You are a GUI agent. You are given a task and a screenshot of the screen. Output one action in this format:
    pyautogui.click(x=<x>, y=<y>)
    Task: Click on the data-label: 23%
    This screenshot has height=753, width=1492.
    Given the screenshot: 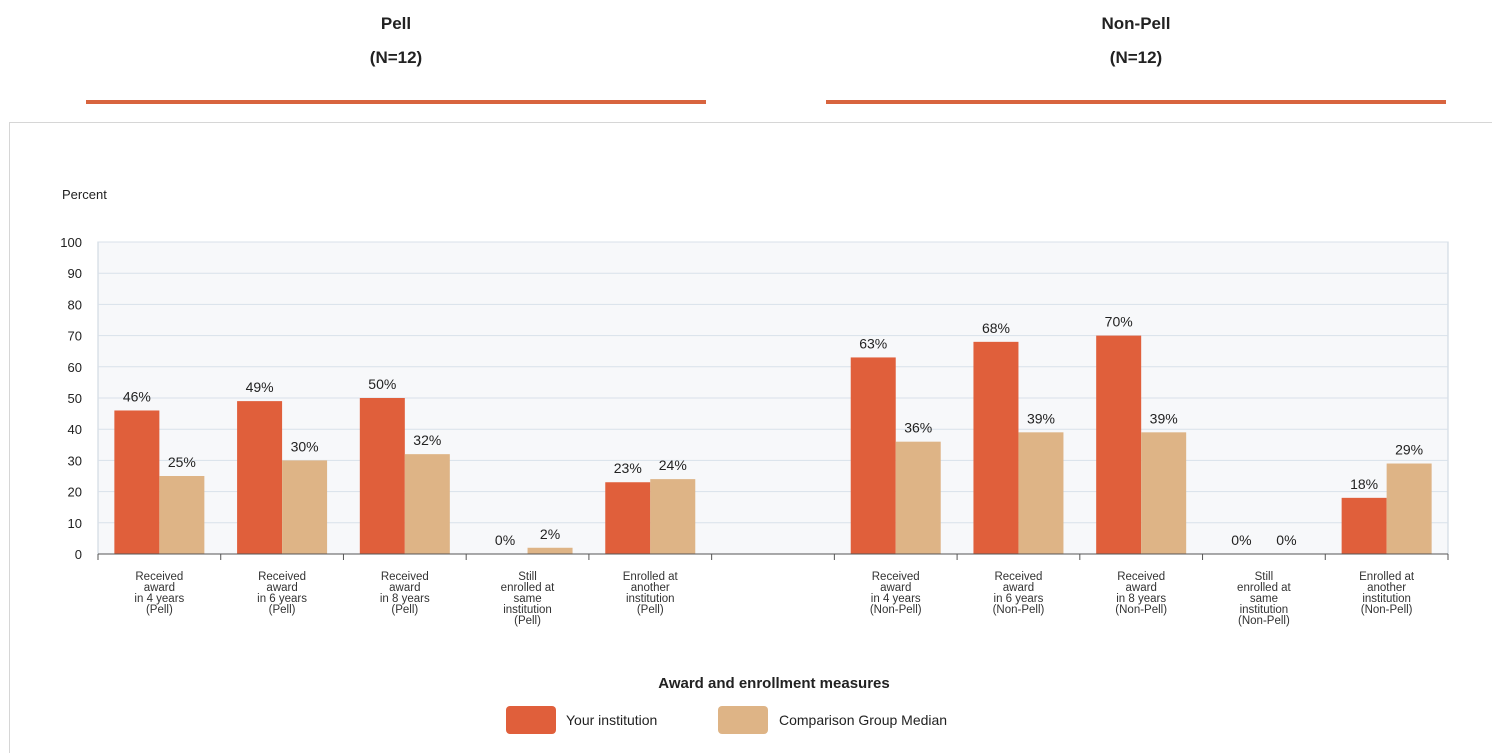 What is the action you would take?
    pyautogui.click(x=628, y=468)
    